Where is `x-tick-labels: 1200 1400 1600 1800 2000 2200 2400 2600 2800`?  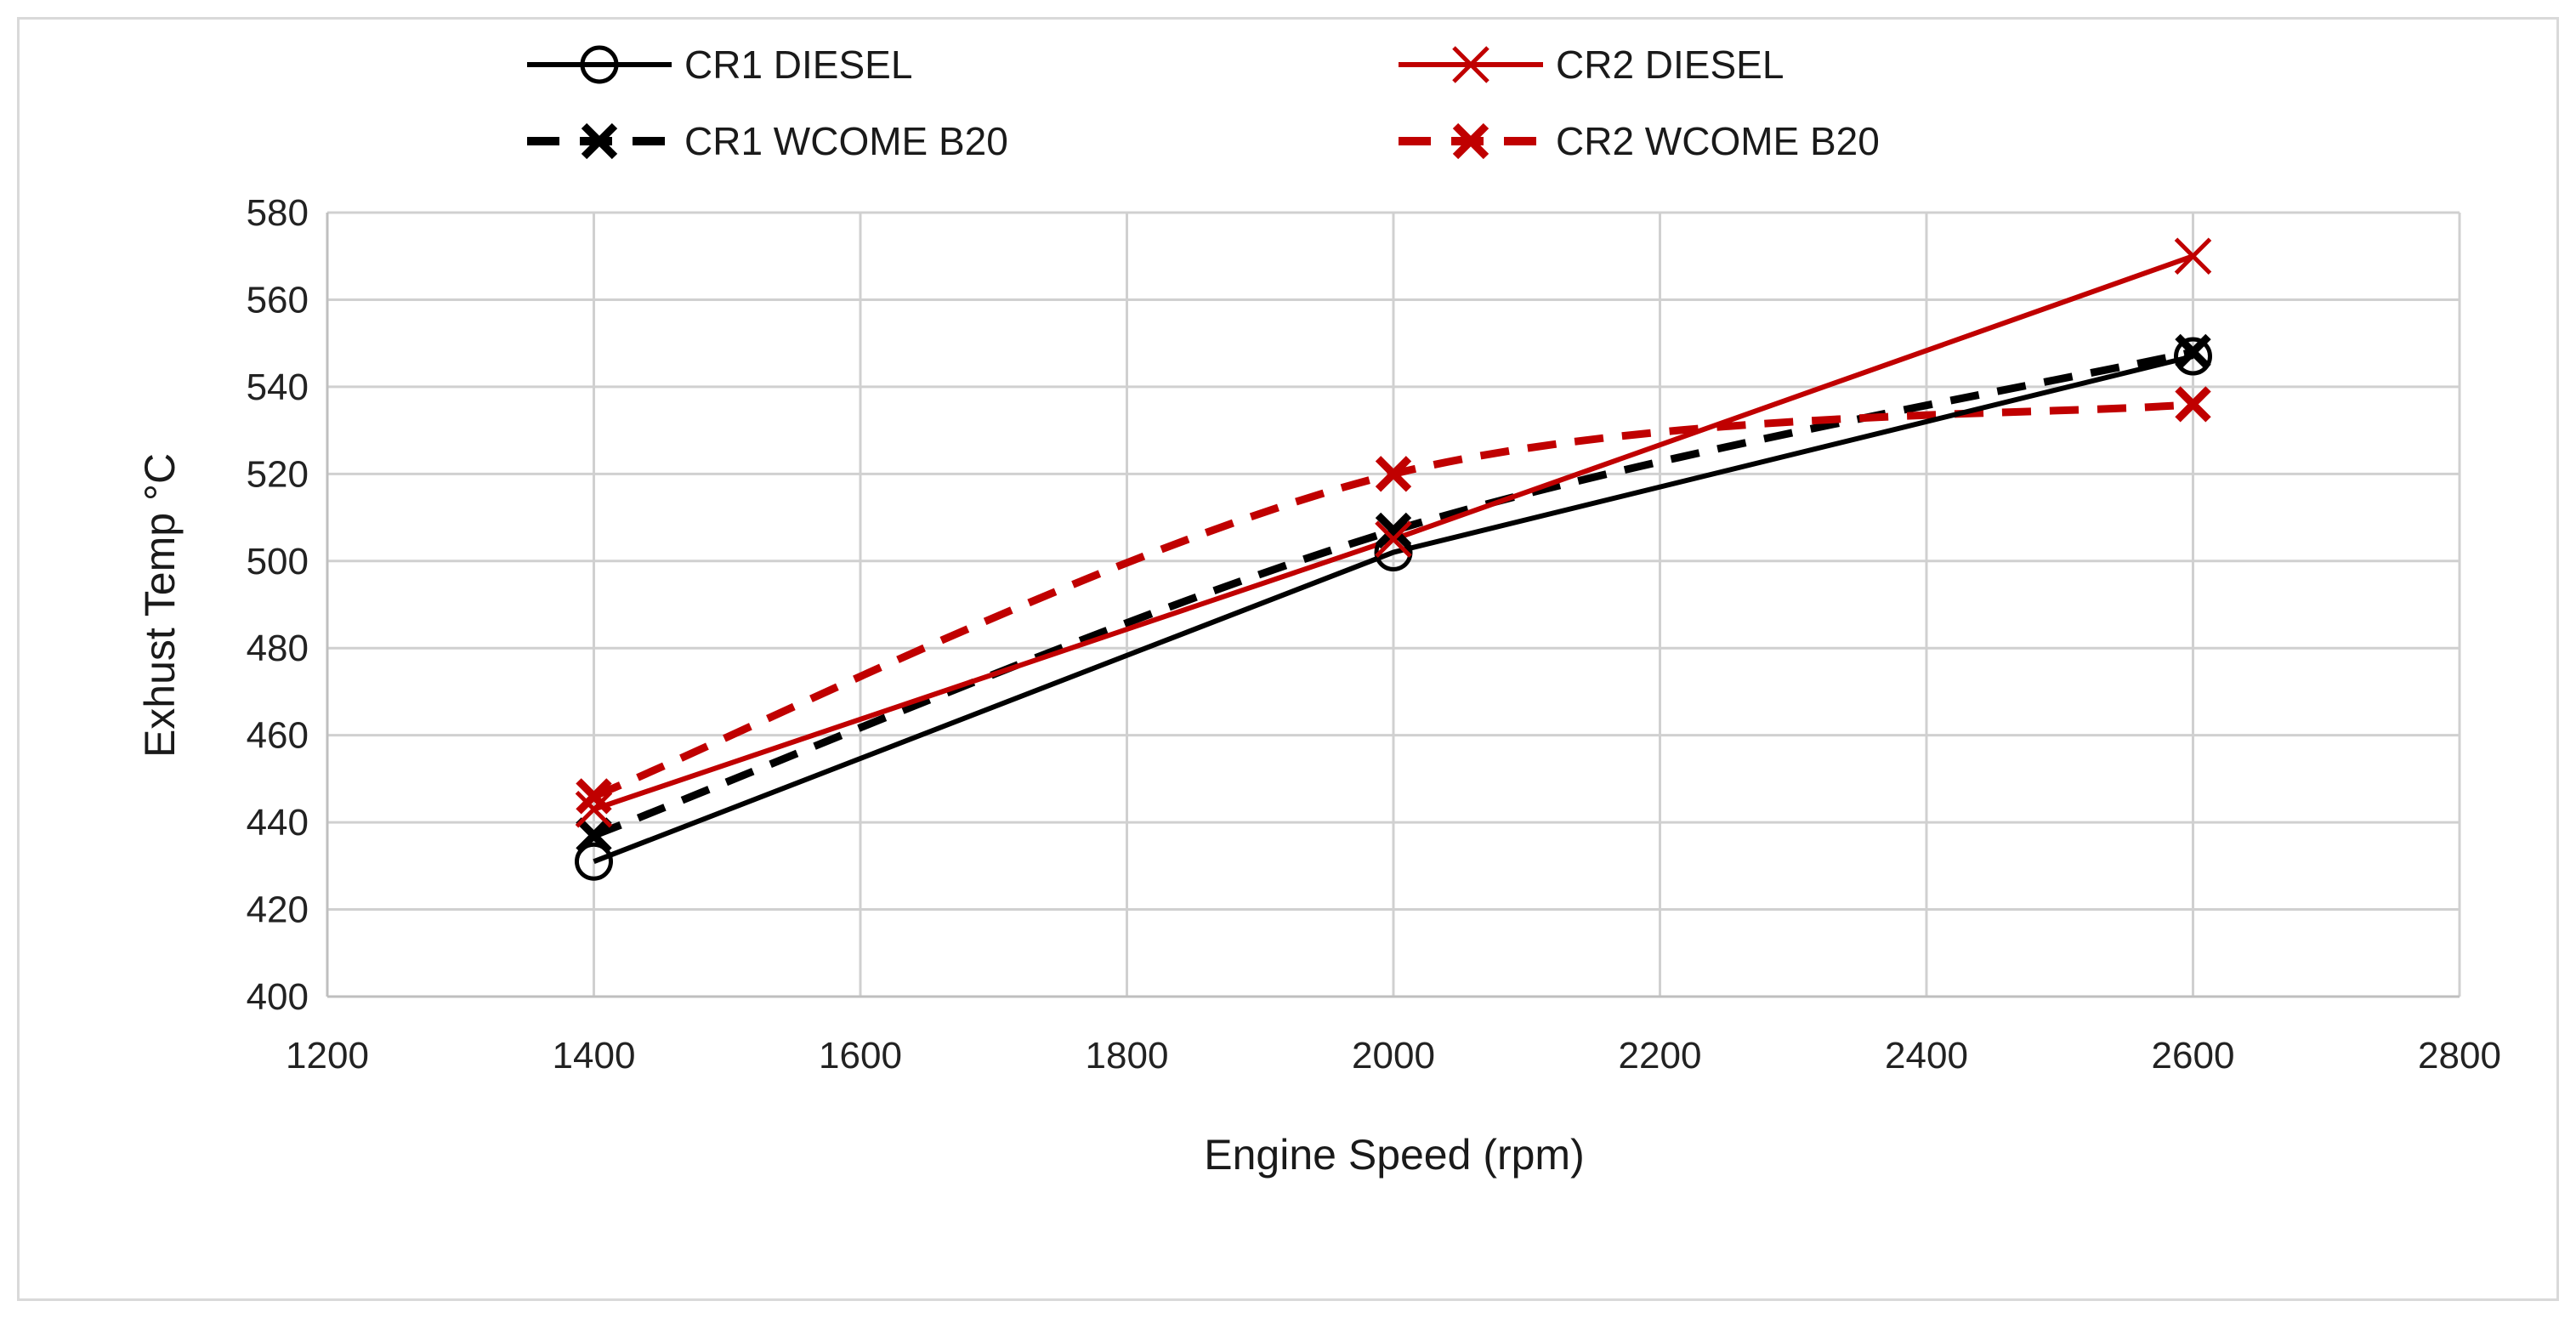 x-tick-labels: 1200 1400 1600 1800 2000 2200 2400 2600 2800 is located at coordinates (1393, 1056).